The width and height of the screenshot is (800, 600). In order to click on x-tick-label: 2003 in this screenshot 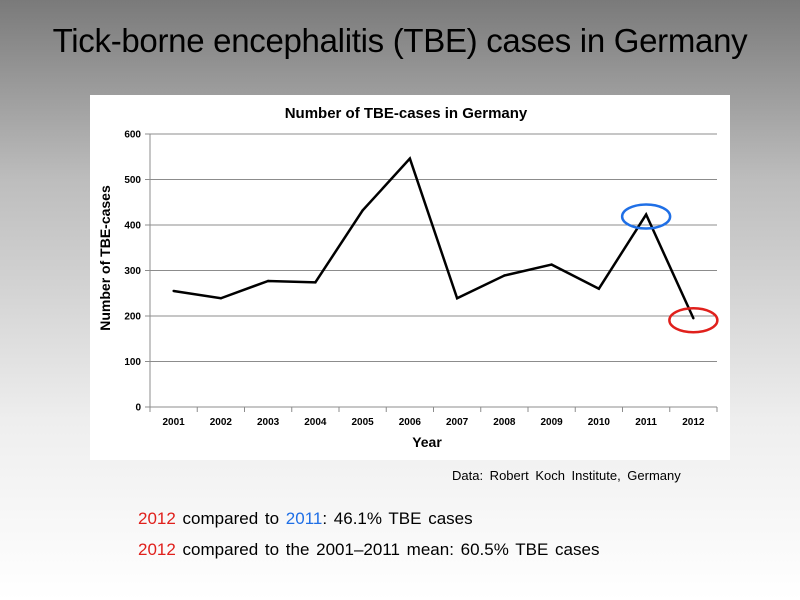, I will do `click(268, 422)`.